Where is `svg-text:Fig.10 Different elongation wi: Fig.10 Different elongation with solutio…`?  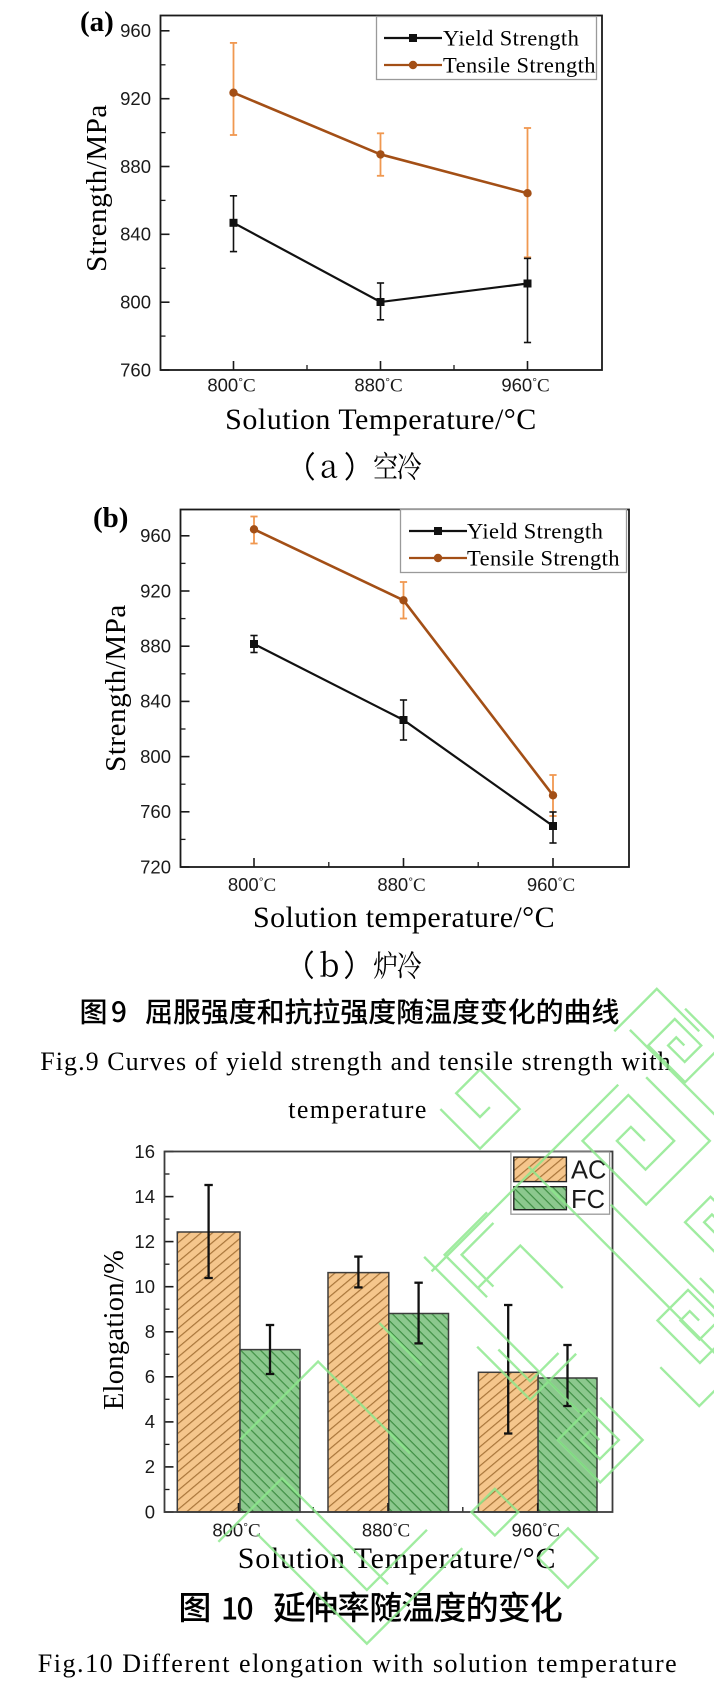
svg-text:Fig.10 Different elongation wi: Fig.10 Different elongation with solutio… is located at coordinates (358, 1663).